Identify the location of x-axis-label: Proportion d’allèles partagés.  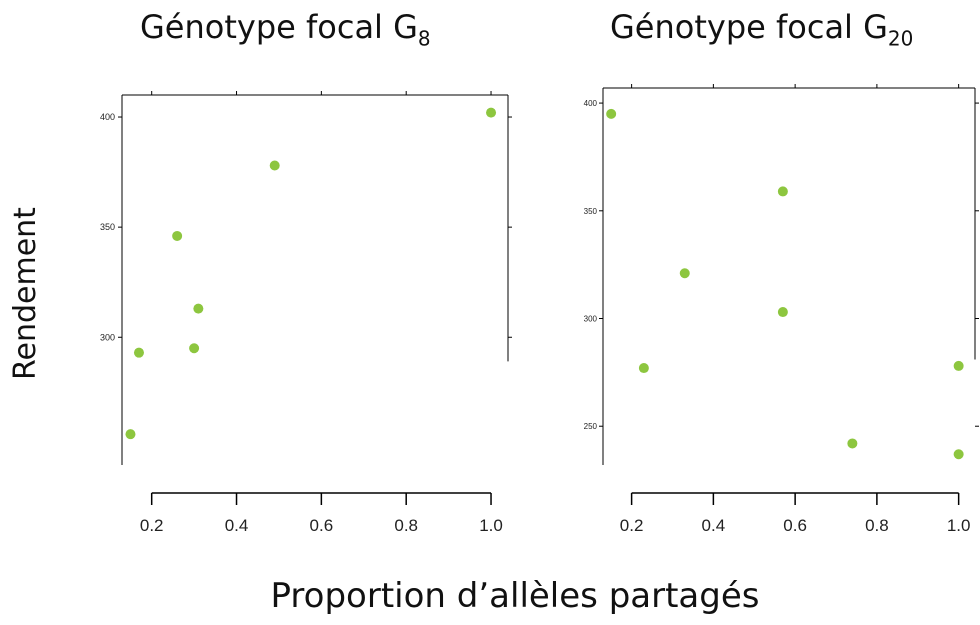
(515, 596).